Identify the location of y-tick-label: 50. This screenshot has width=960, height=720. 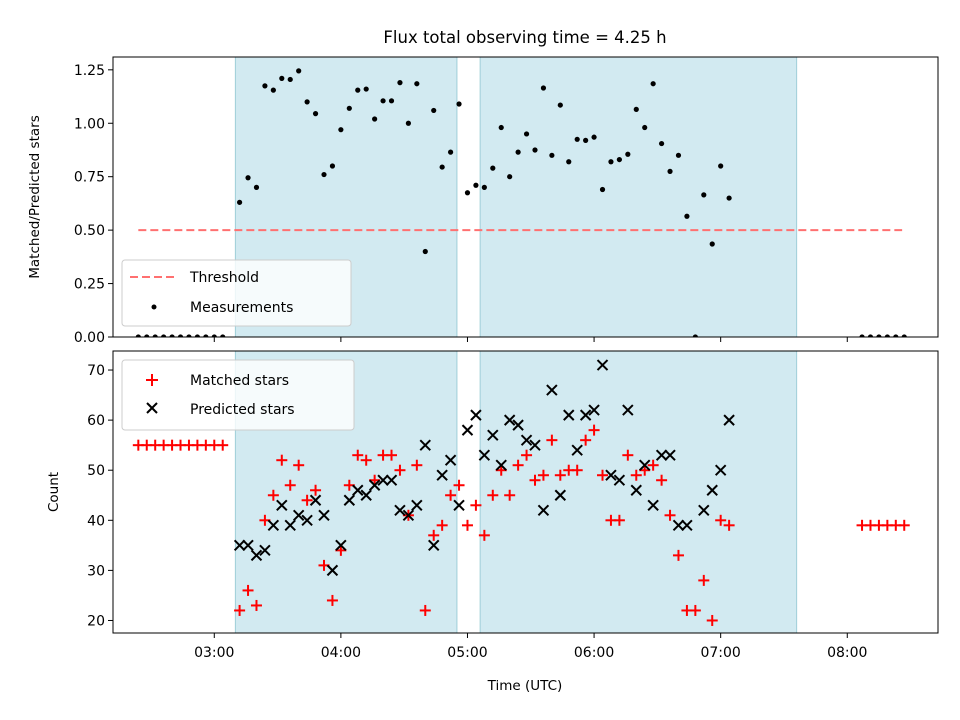
(96, 471).